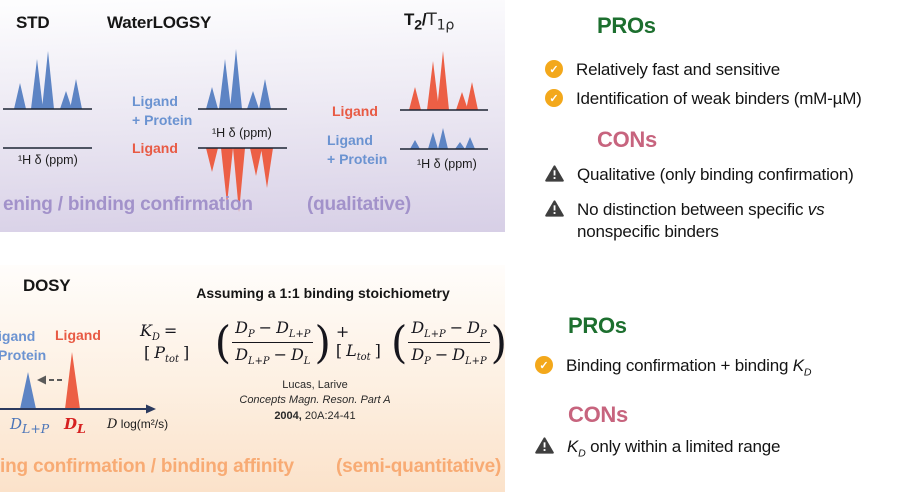 This screenshot has width=899, height=500. What do you see at coordinates (47, 285) in the screenshot?
I see `dosy-title: DOSY` at bounding box center [47, 285].